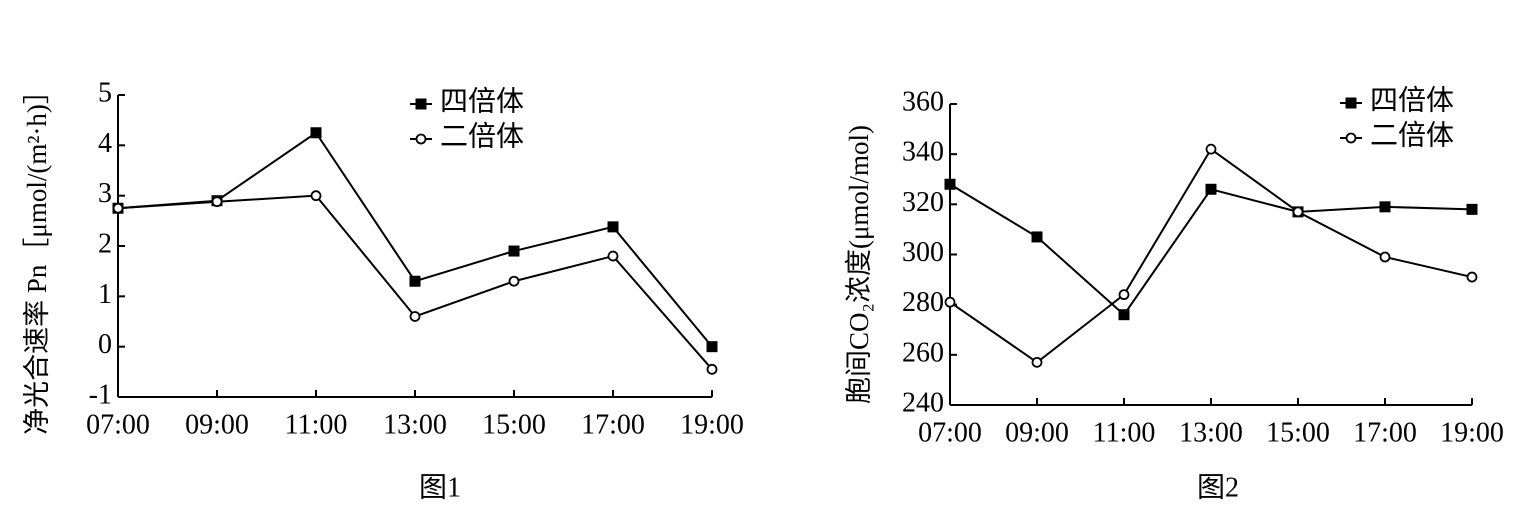 Image resolution: width=1534 pixels, height=516 pixels. I want to click on y-axis-label: 胞间CO₂浓度(μmol/mol), so click(859, 264).